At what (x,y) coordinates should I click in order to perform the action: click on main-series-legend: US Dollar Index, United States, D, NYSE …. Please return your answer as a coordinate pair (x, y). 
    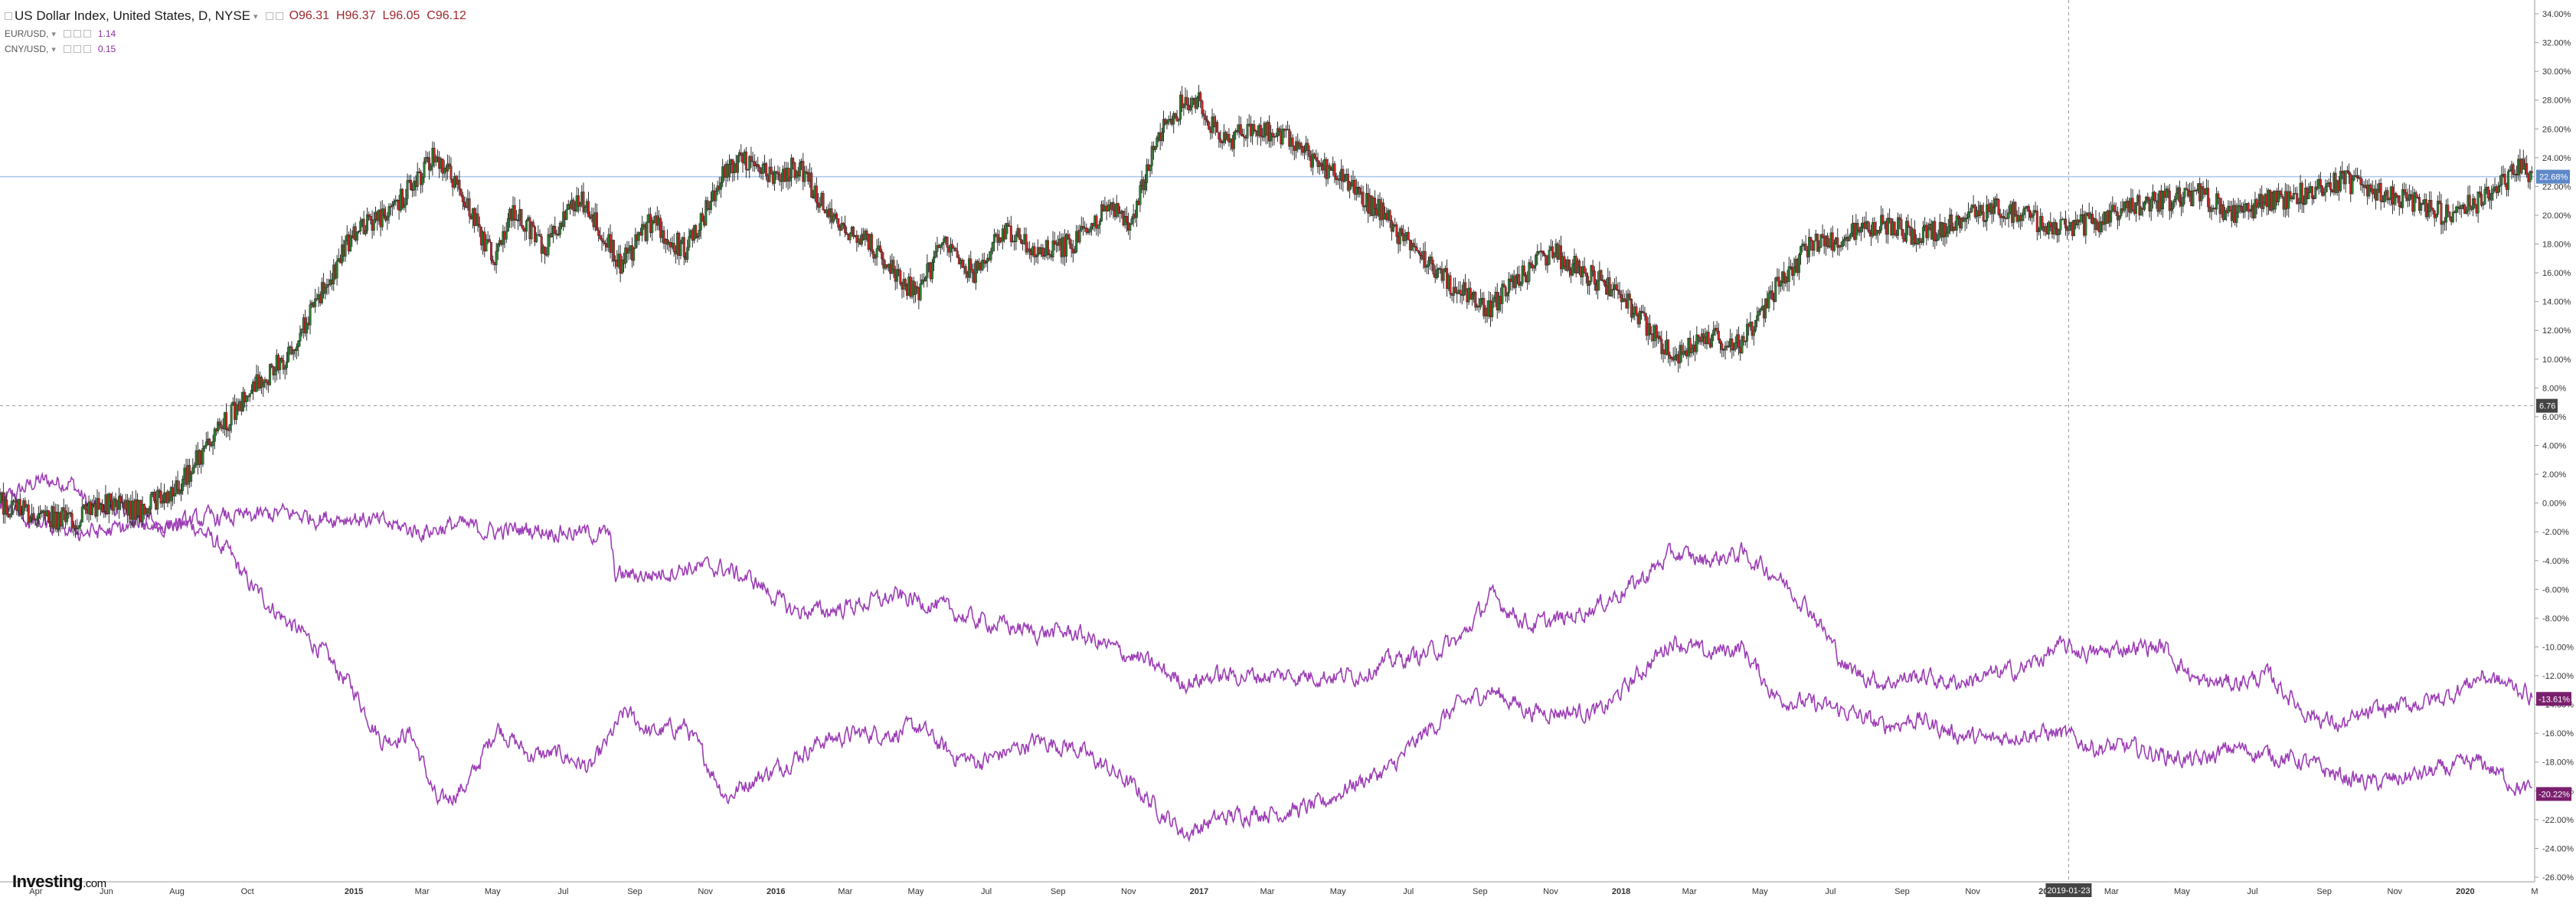
    Looking at the image, I should click on (235, 16).